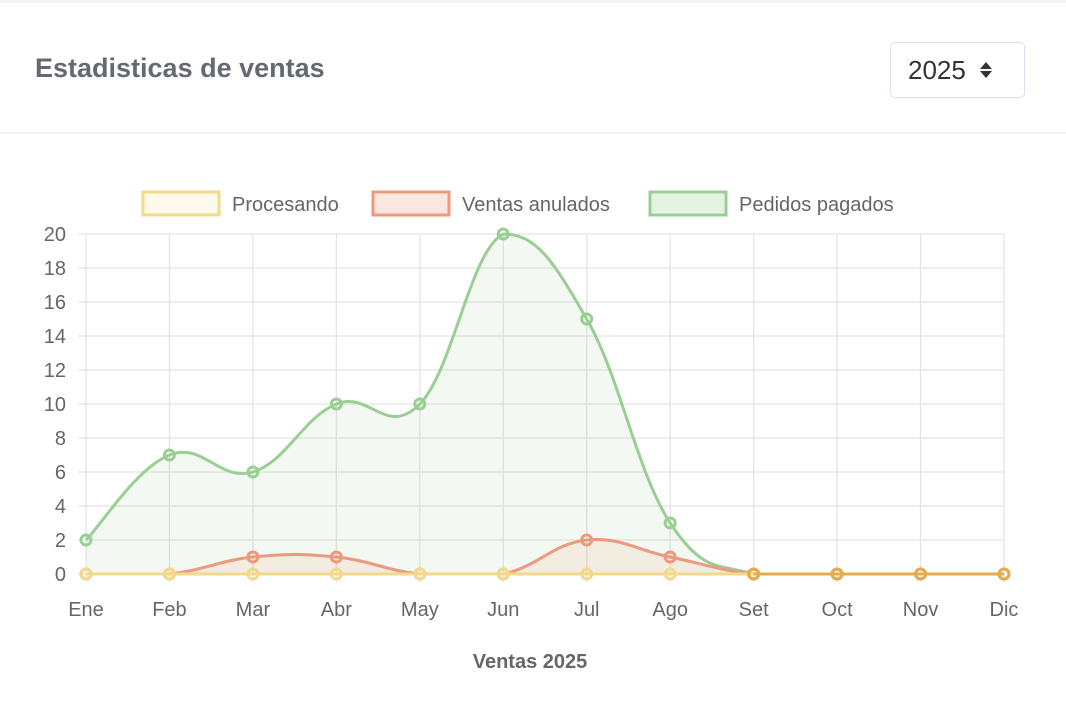  Describe the element at coordinates (921, 610) in the screenshot. I see `x-tick-label: Nov` at that location.